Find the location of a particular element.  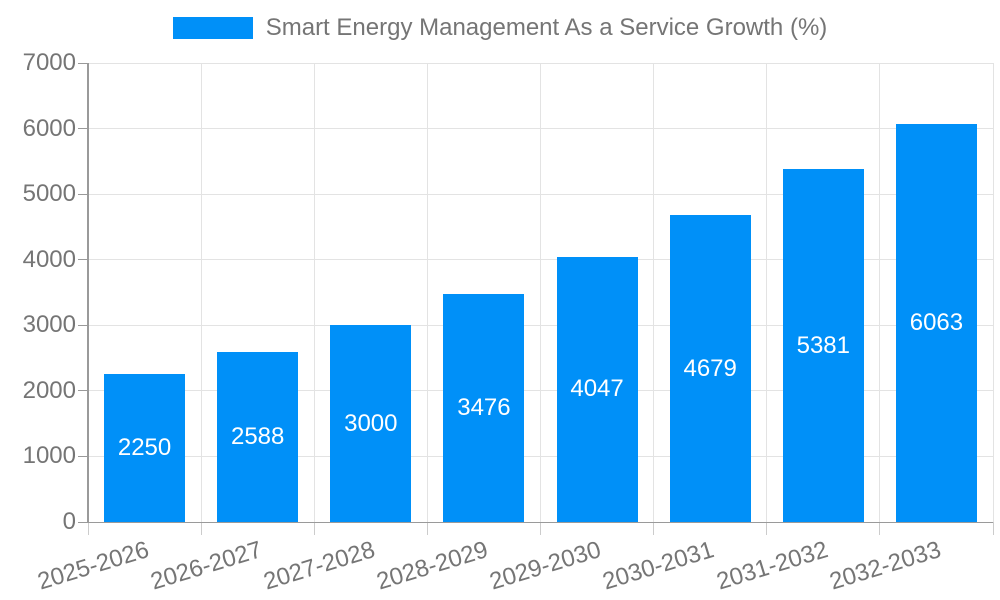

bar: 2250 is located at coordinates (145, 448).